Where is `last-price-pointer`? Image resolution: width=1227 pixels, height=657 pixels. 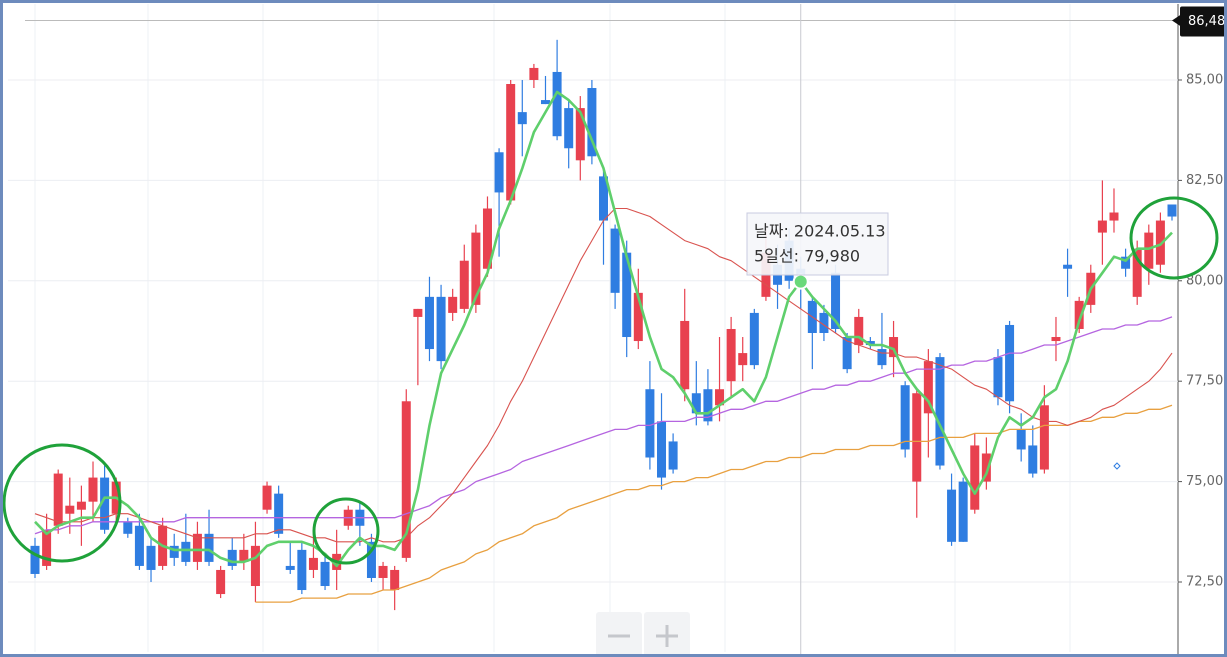 last-price-pointer is located at coordinates (1176, 20).